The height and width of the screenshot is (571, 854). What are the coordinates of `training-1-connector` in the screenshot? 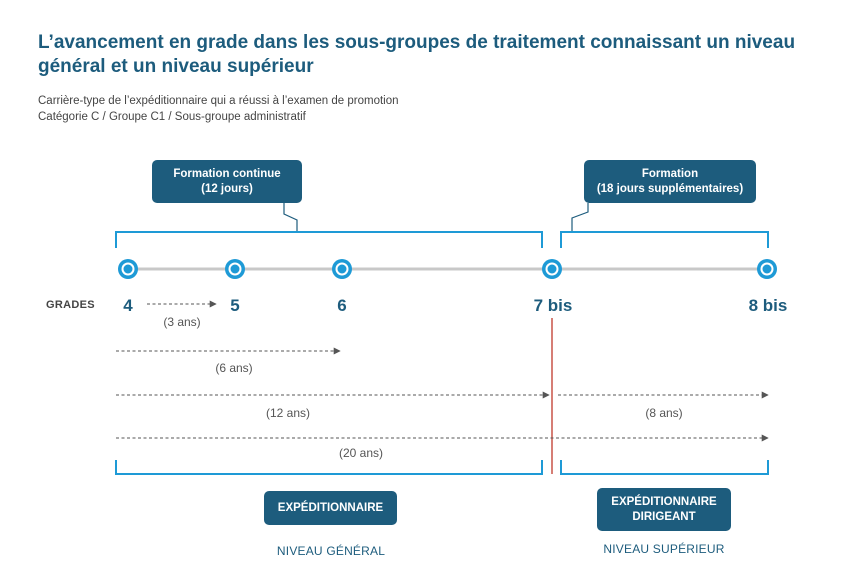 It's located at (290, 217).